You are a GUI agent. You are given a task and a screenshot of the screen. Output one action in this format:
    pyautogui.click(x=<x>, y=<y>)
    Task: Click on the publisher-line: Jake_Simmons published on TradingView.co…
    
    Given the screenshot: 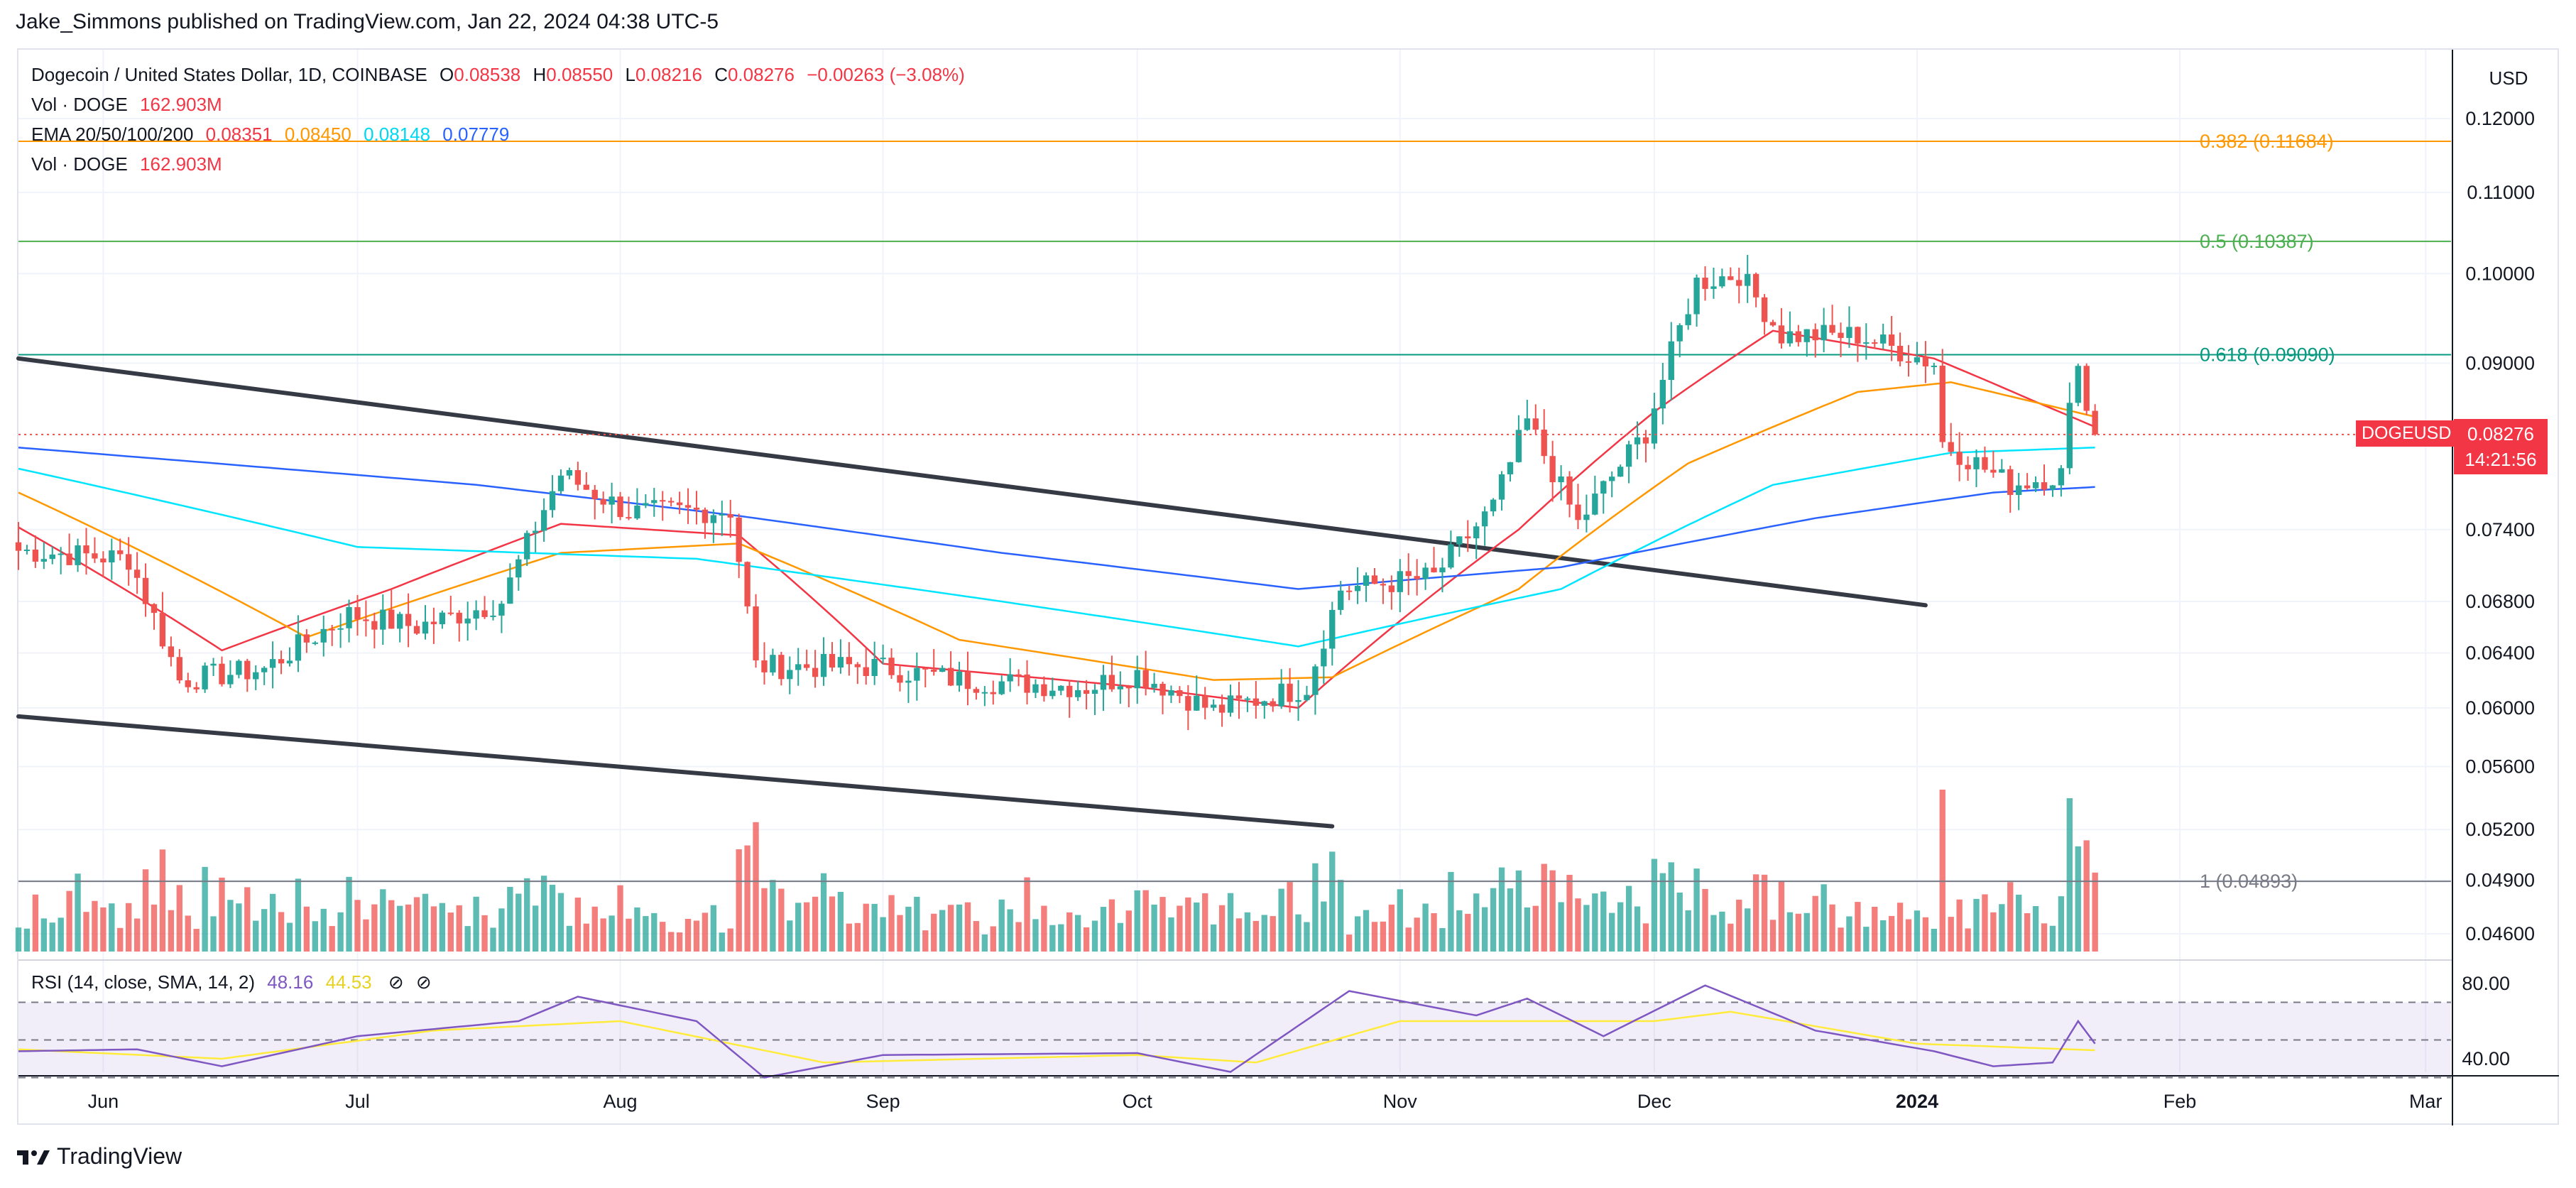 What is the action you would take?
    pyautogui.click(x=367, y=21)
    